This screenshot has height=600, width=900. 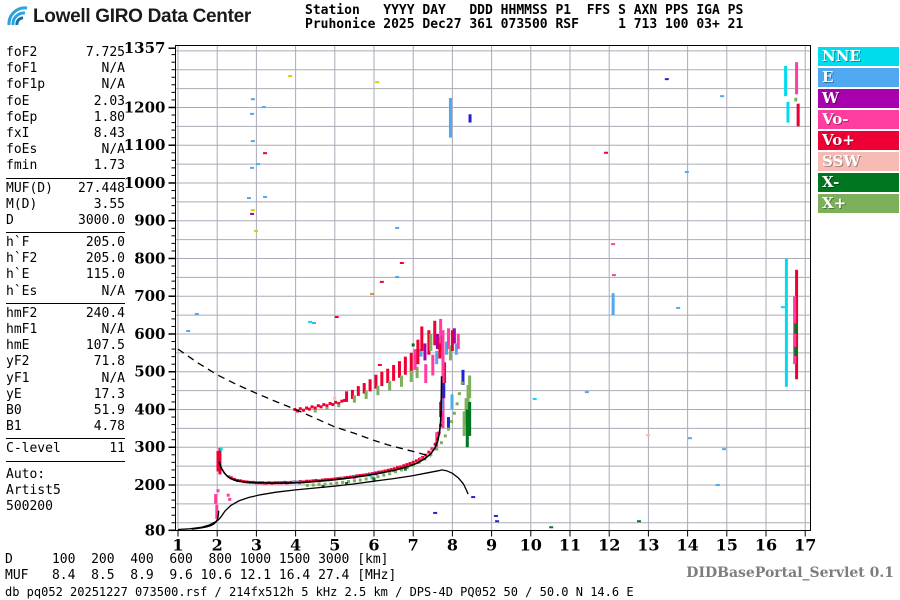 What do you see at coordinates (18, 346) in the screenshot?
I see `param-label: hmE` at bounding box center [18, 346].